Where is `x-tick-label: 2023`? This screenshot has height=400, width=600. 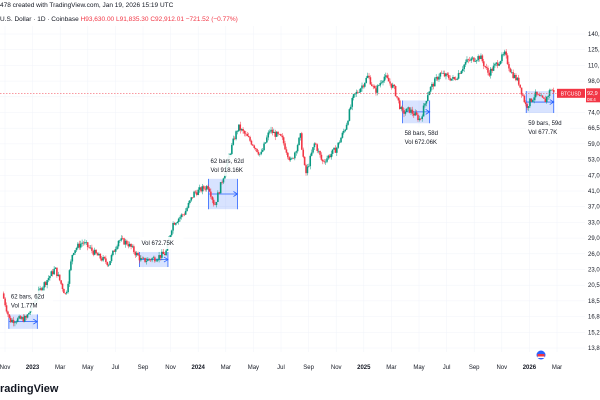 x-tick-label: 2023 is located at coordinates (33, 368).